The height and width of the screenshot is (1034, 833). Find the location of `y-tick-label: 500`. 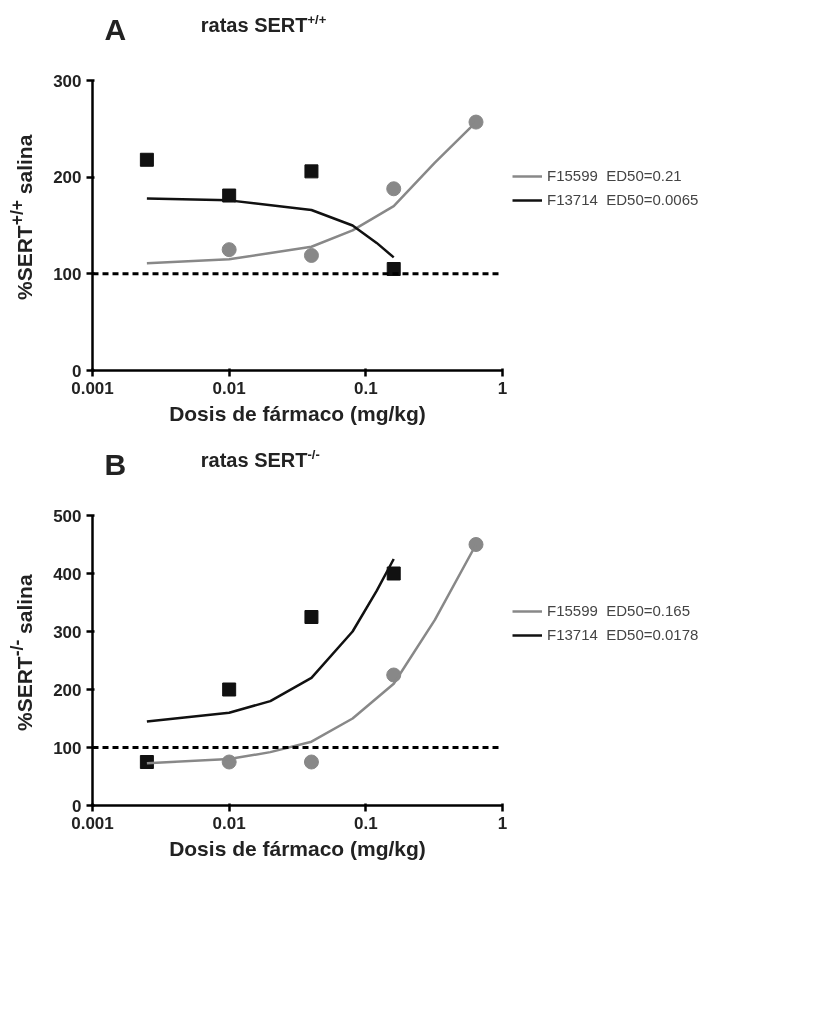

y-tick-label: 500 is located at coordinates (67, 516).